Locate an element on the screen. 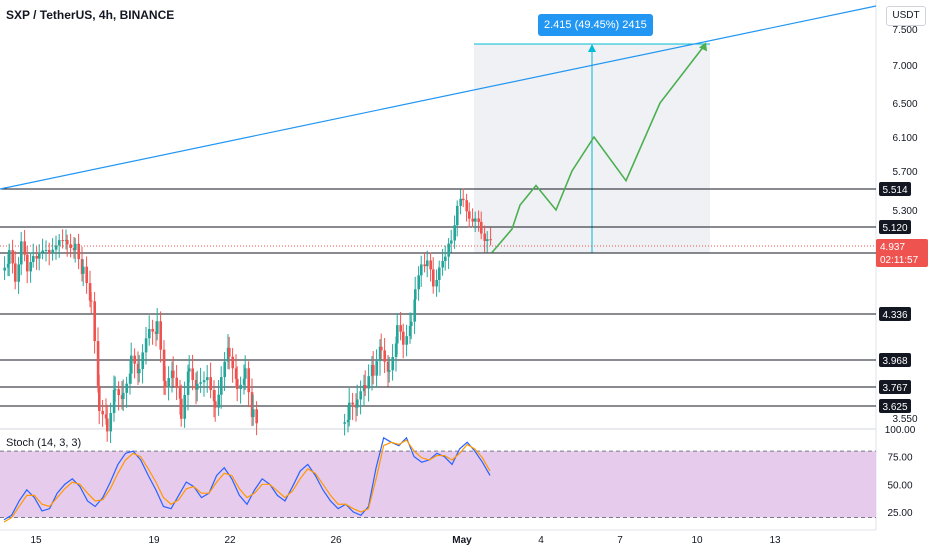 Image resolution: width=932 pixels, height=550 pixels. stoch-indicator-label: Stoch (14, 3, 3) is located at coordinates (44, 443).